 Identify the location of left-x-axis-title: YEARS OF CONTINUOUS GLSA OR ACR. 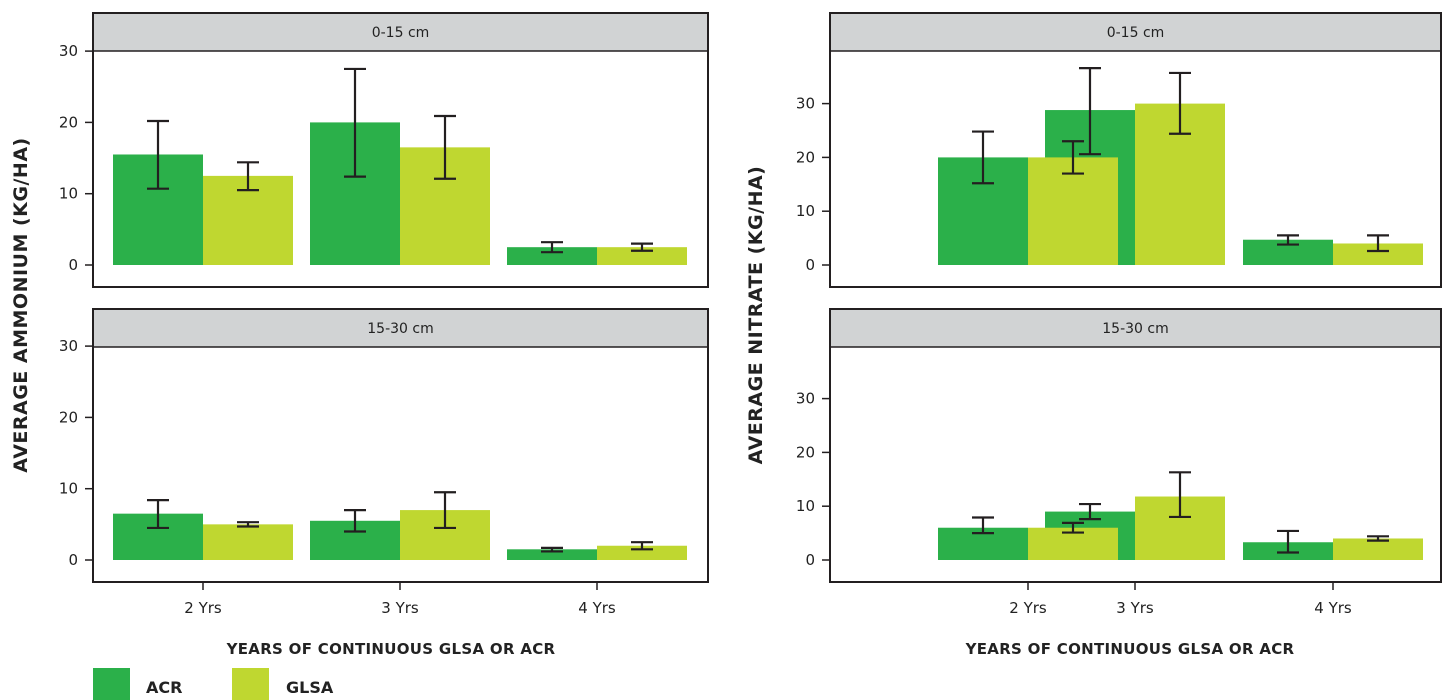
(391, 649).